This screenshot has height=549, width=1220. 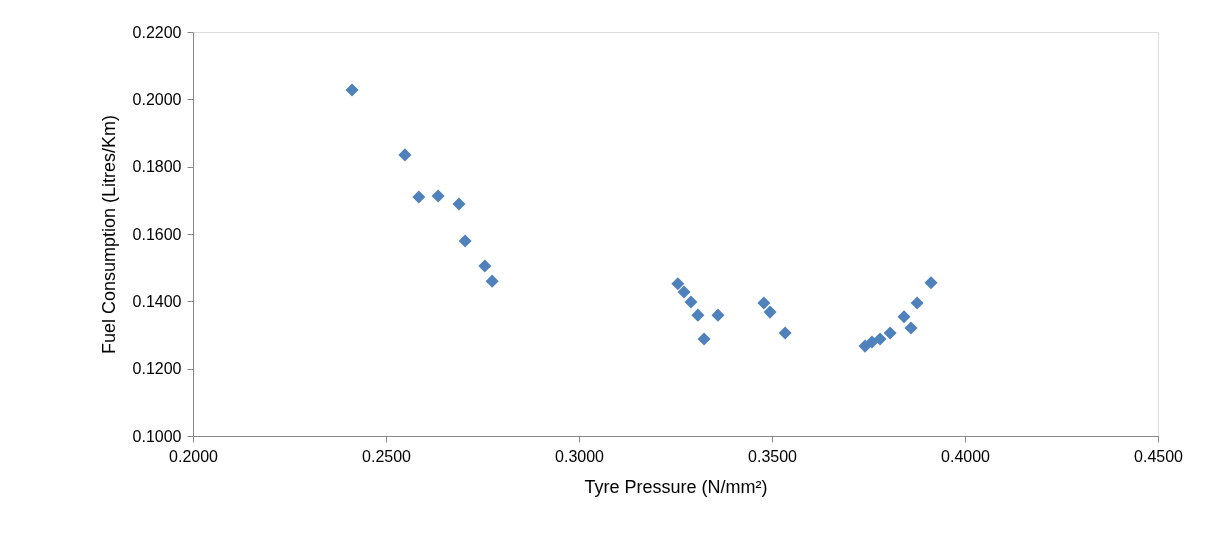 What do you see at coordinates (157, 167) in the screenshot?
I see `y-tick-label: 0.1800` at bounding box center [157, 167].